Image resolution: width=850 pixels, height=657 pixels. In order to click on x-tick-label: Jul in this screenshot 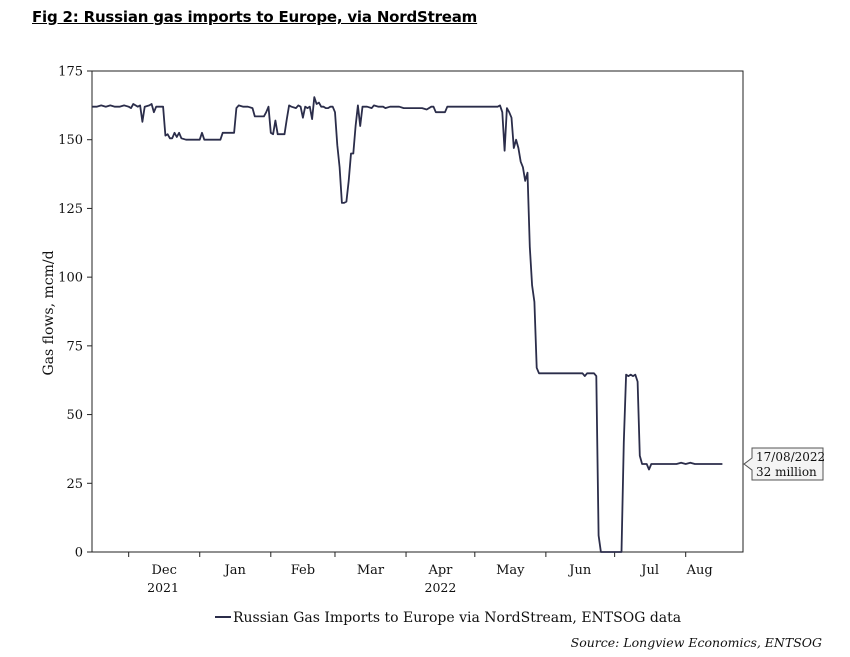, I will do `click(649, 570)`.